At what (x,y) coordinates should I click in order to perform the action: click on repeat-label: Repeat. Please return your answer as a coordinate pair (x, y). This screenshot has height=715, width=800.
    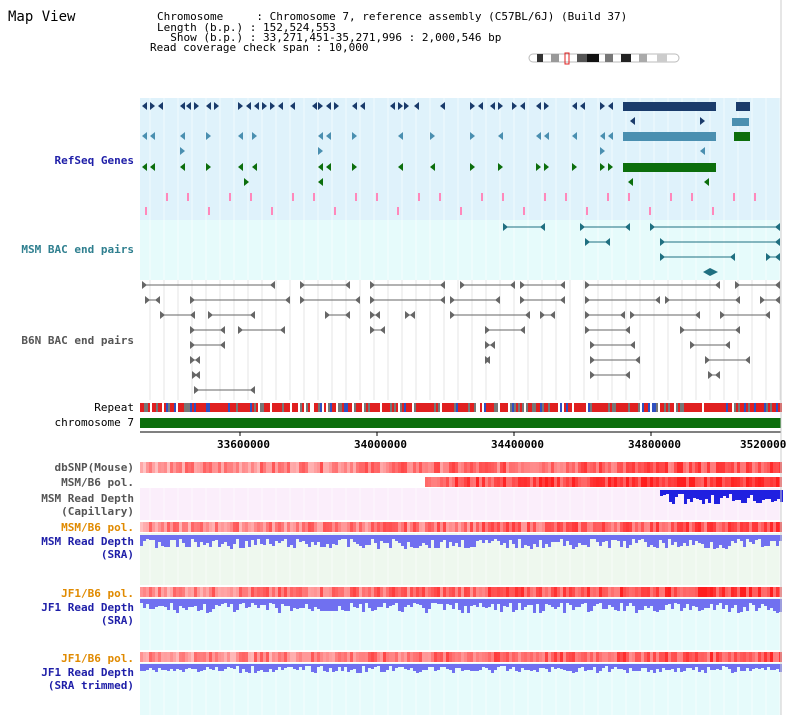
    Looking at the image, I should click on (114, 407).